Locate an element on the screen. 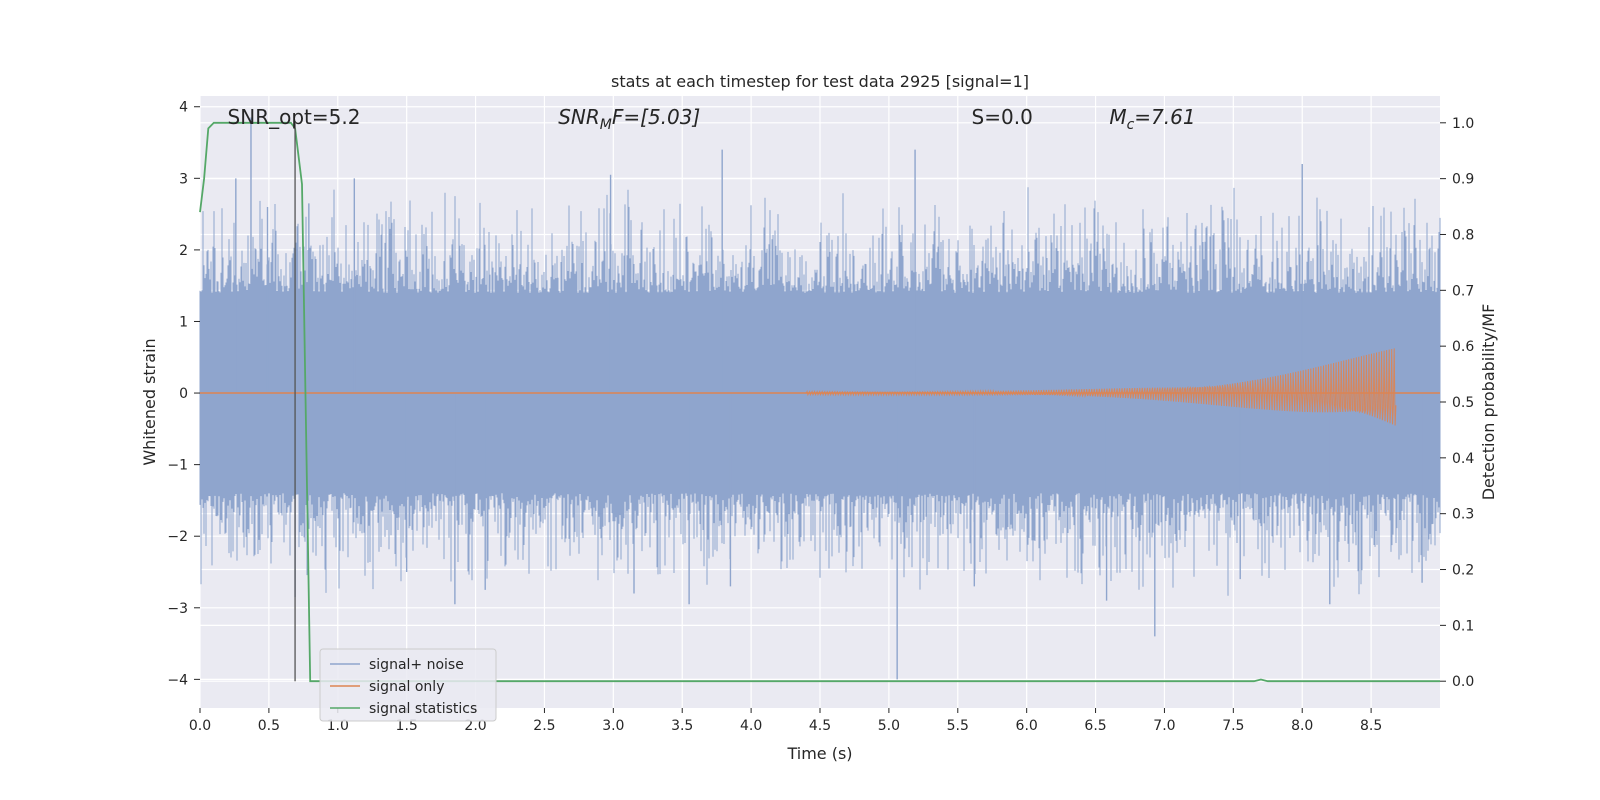 The width and height of the screenshot is (1600, 800). x-tick-label: 5.0 is located at coordinates (889, 726).